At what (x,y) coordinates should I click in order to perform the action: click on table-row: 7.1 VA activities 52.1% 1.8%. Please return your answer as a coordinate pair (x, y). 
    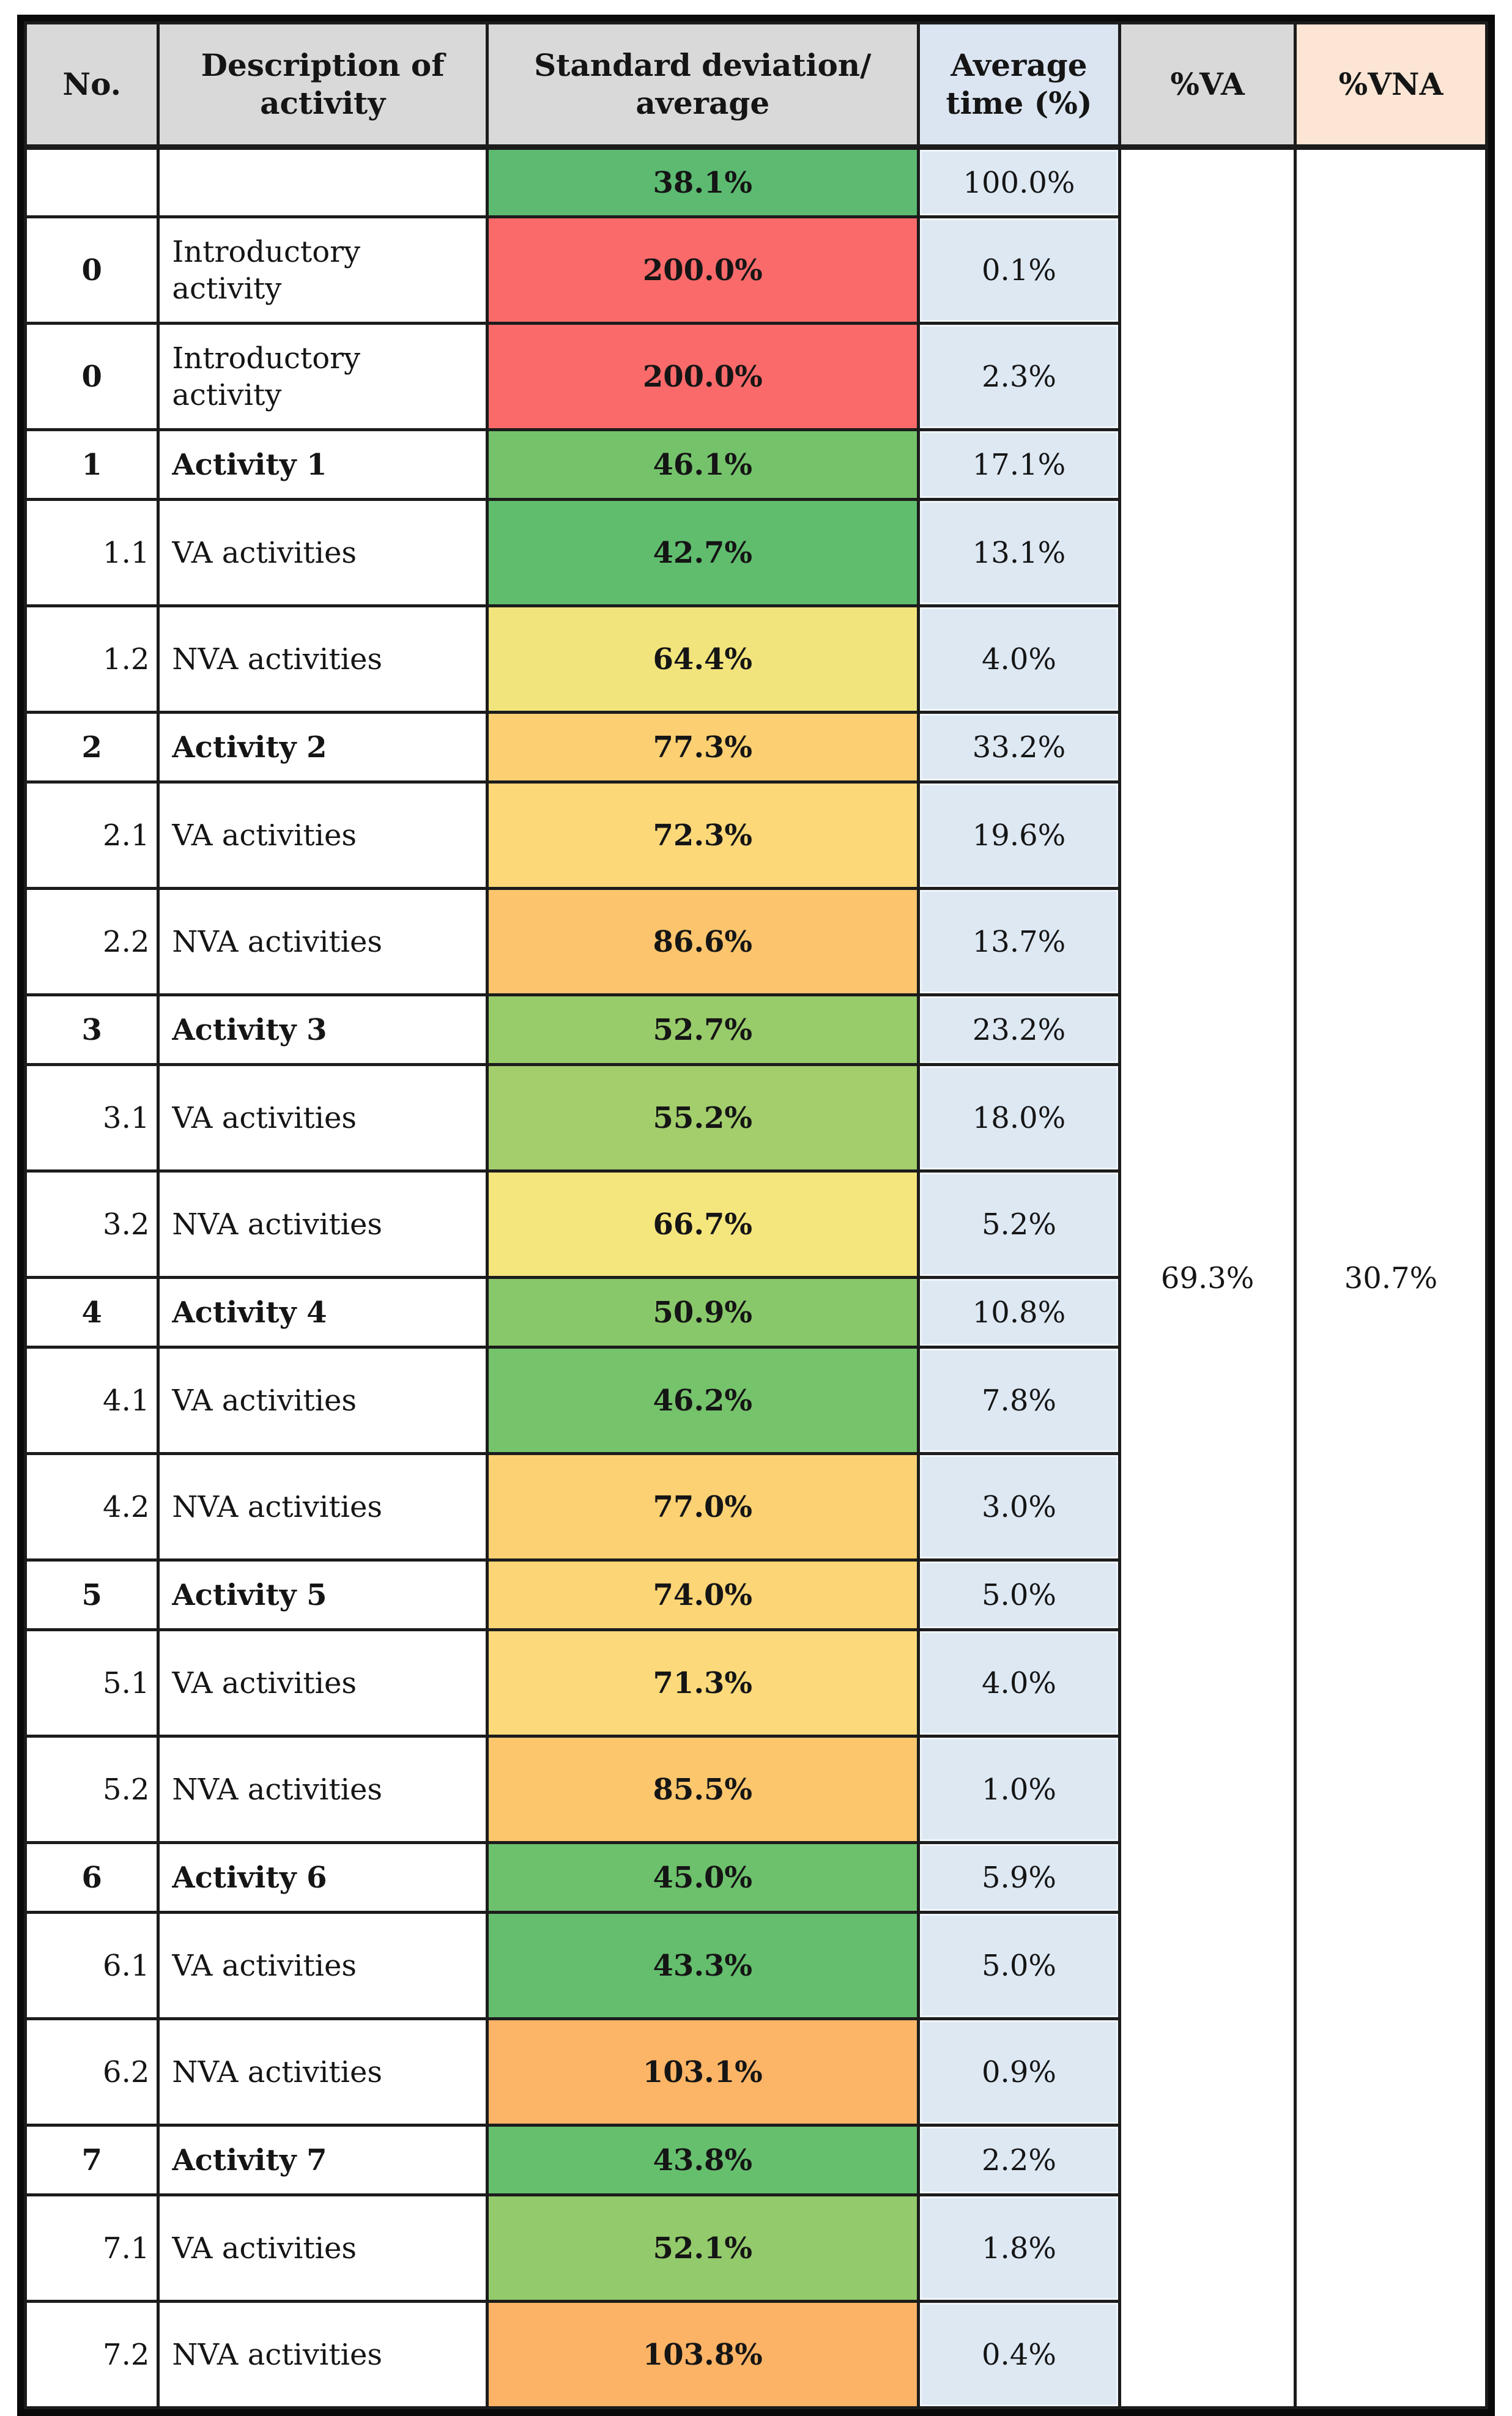
    Looking at the image, I should click on (755, 2248).